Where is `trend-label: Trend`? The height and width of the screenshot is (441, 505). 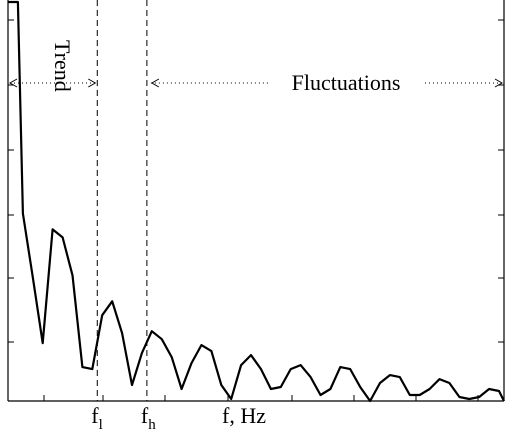
trend-label: Trend is located at coordinates (62, 66).